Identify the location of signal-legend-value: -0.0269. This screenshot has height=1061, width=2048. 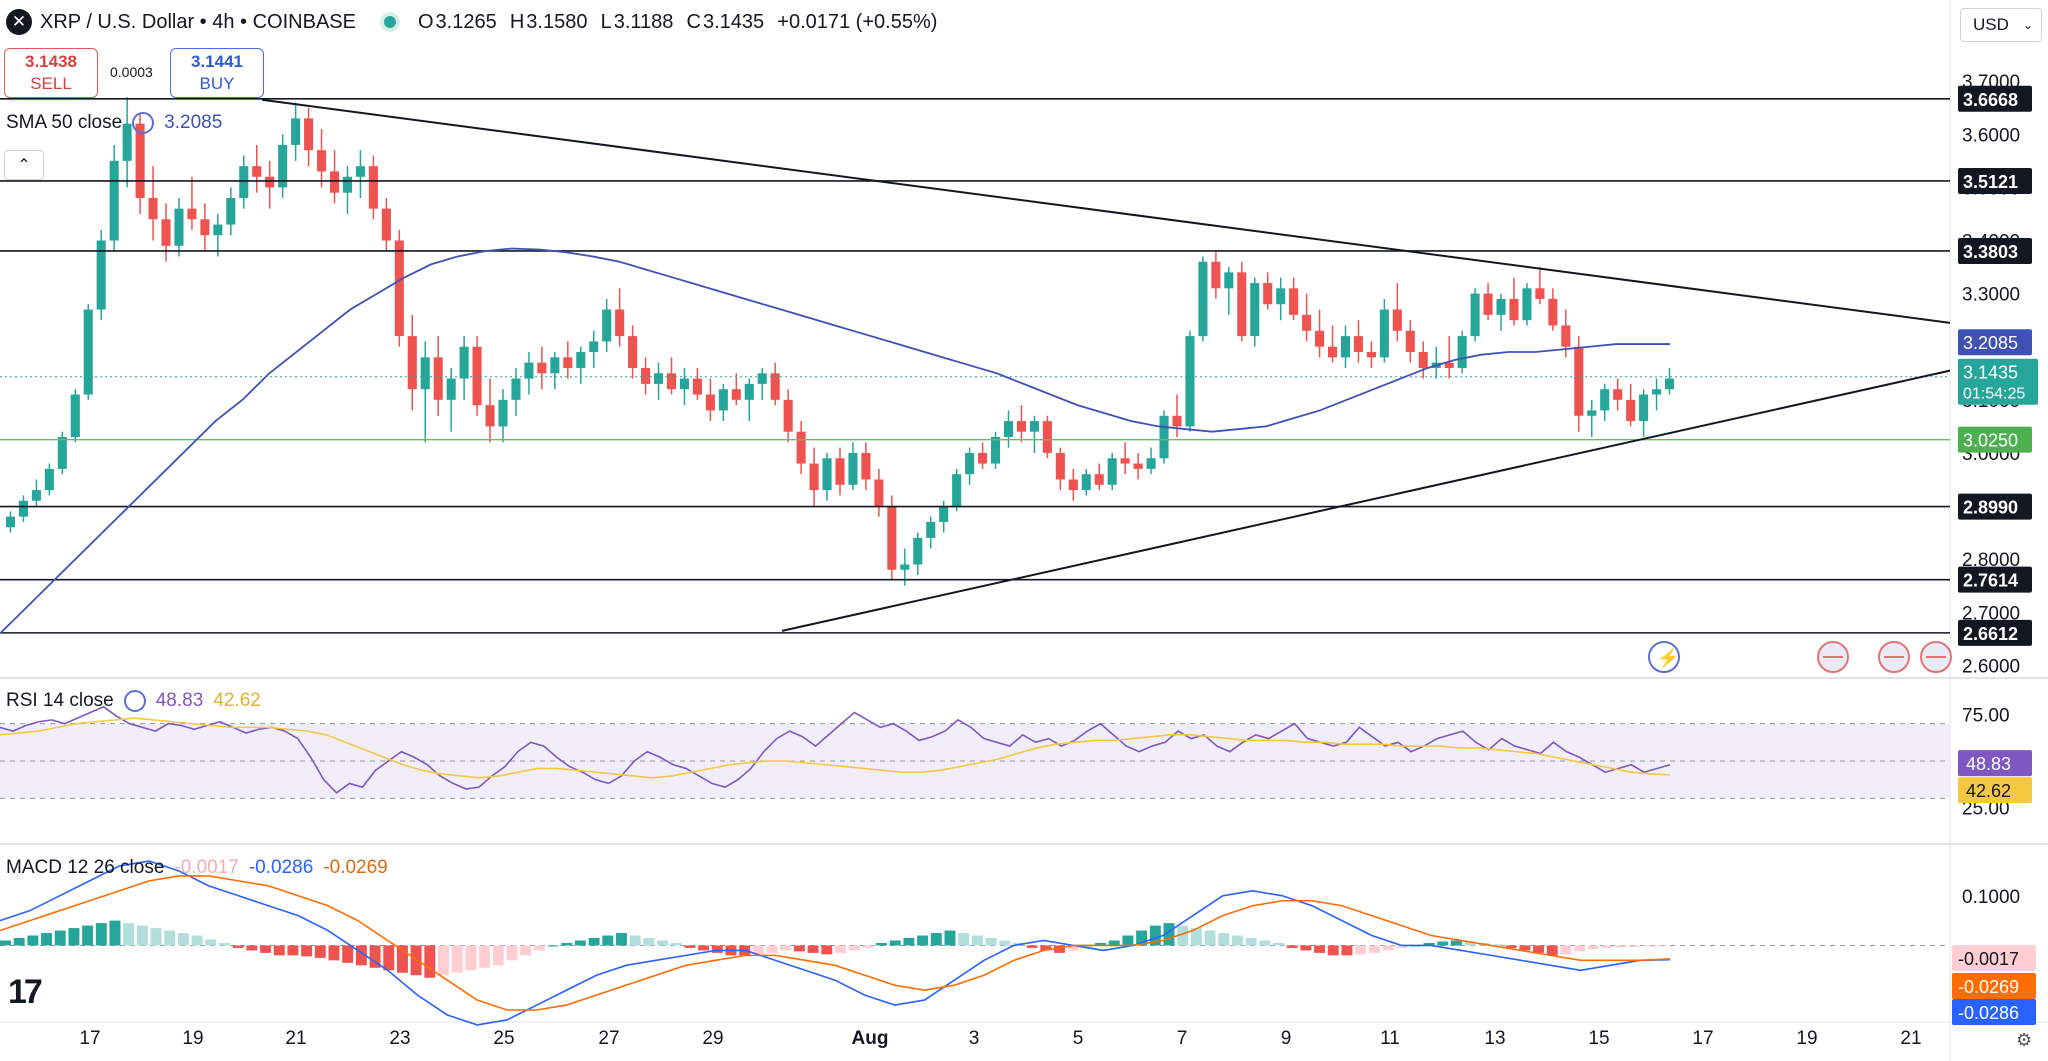
(355, 867).